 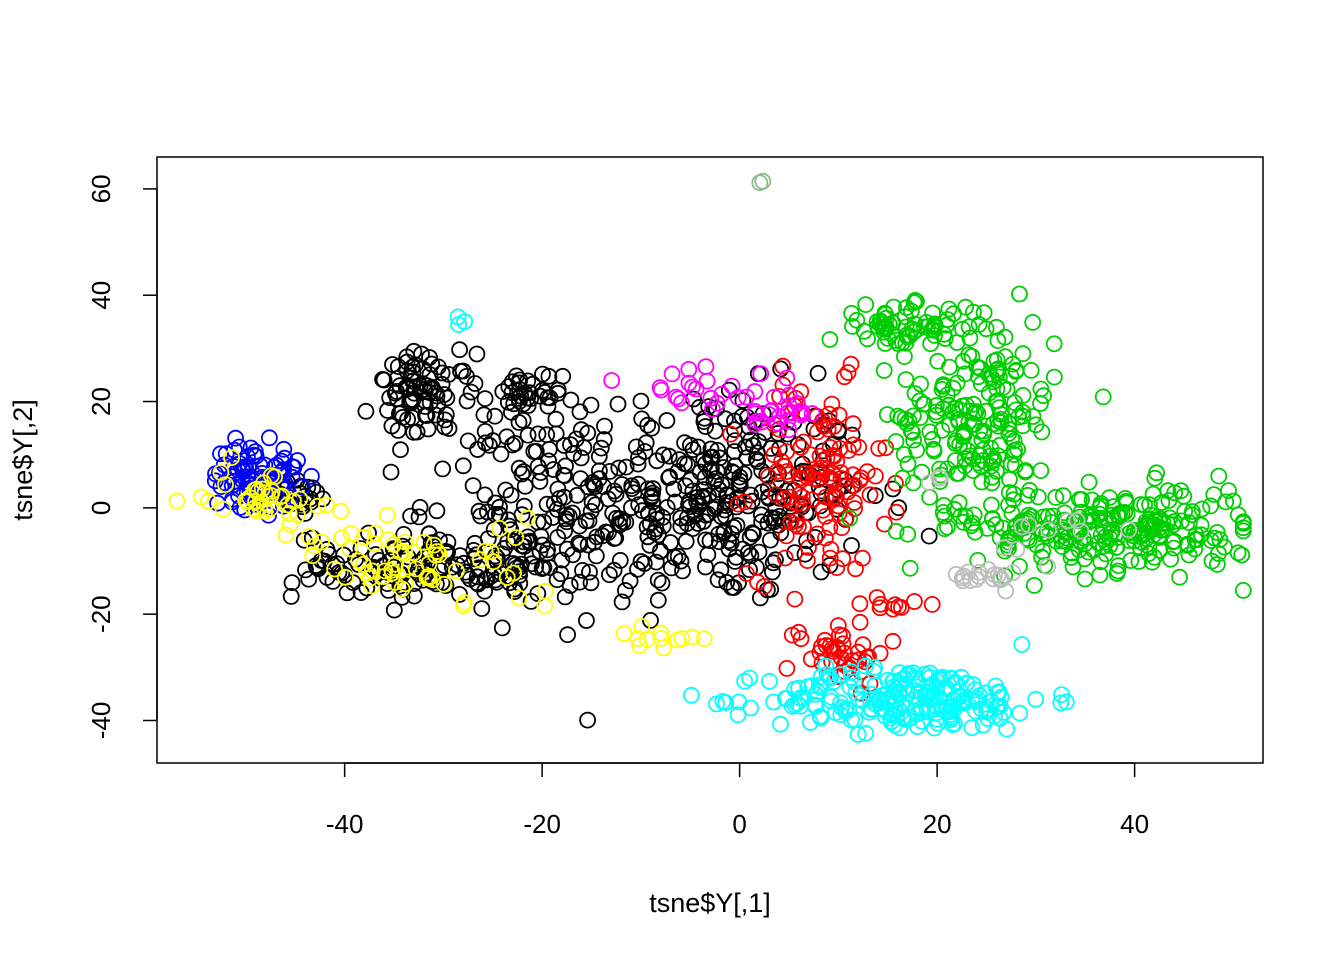 I want to click on x-tick-label: 40, so click(x=1134, y=824).